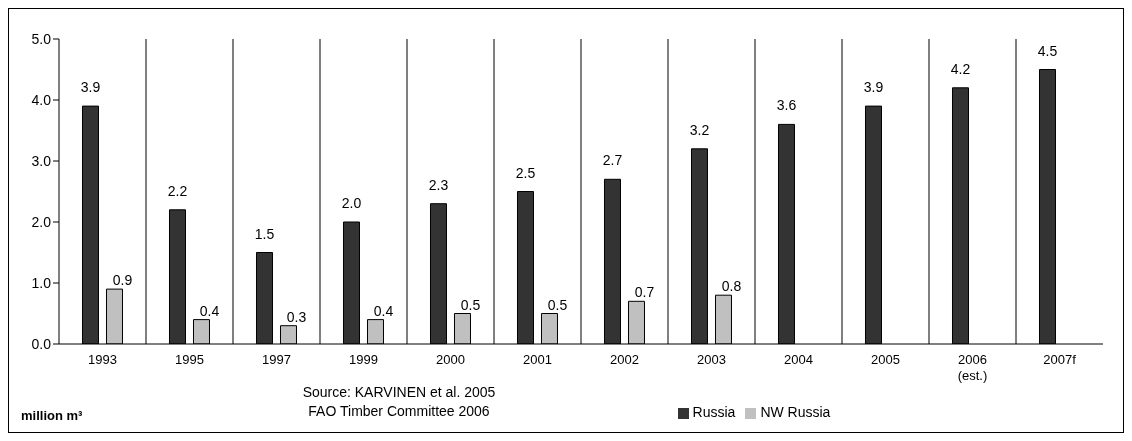  Describe the element at coordinates (363, 359) in the screenshot. I see `x-tick-label: 1999` at that location.